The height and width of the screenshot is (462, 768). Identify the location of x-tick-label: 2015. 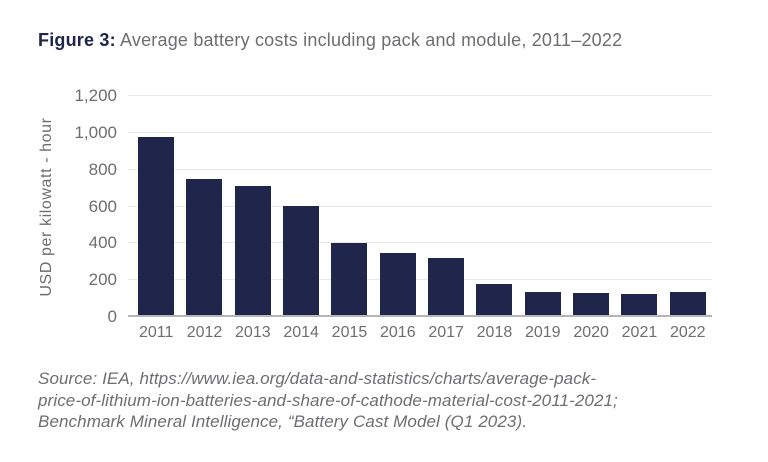
(349, 332).